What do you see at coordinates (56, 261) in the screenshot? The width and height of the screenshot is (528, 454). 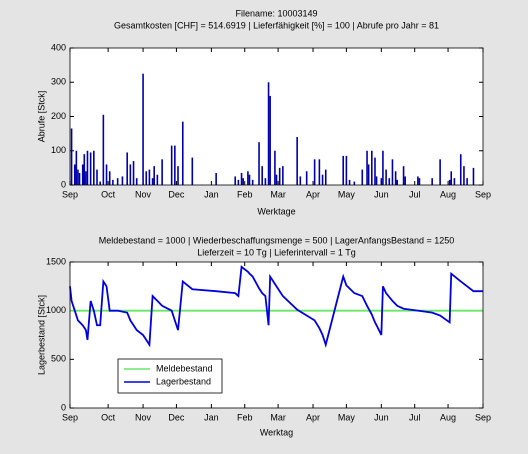 I see `y-tick-label: 1500` at bounding box center [56, 261].